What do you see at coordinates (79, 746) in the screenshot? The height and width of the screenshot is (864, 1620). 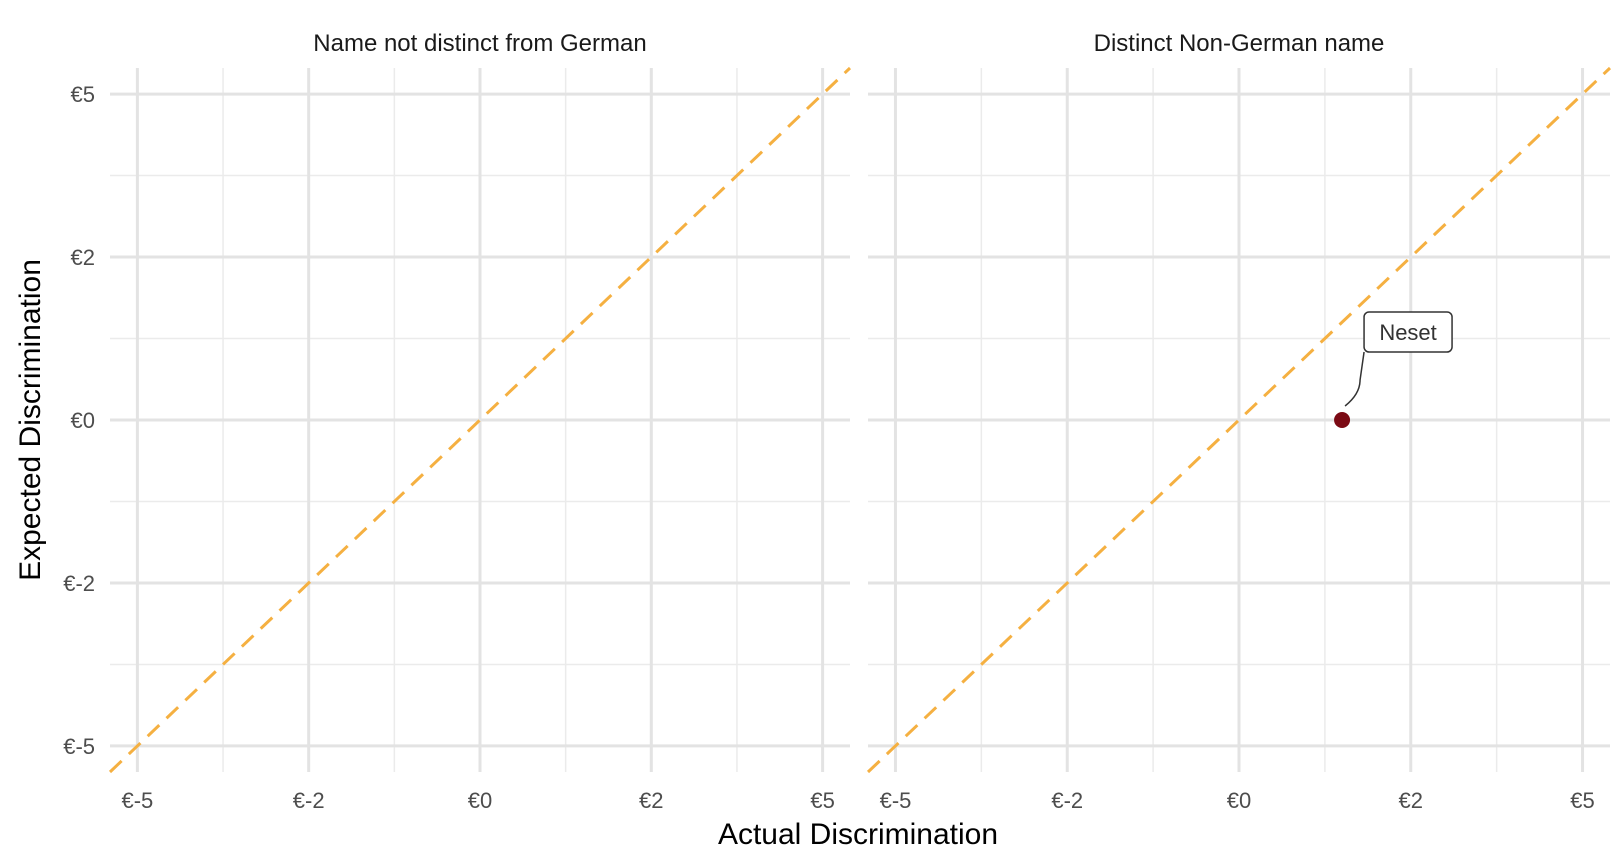 I see `y-tick-label: €-5` at bounding box center [79, 746].